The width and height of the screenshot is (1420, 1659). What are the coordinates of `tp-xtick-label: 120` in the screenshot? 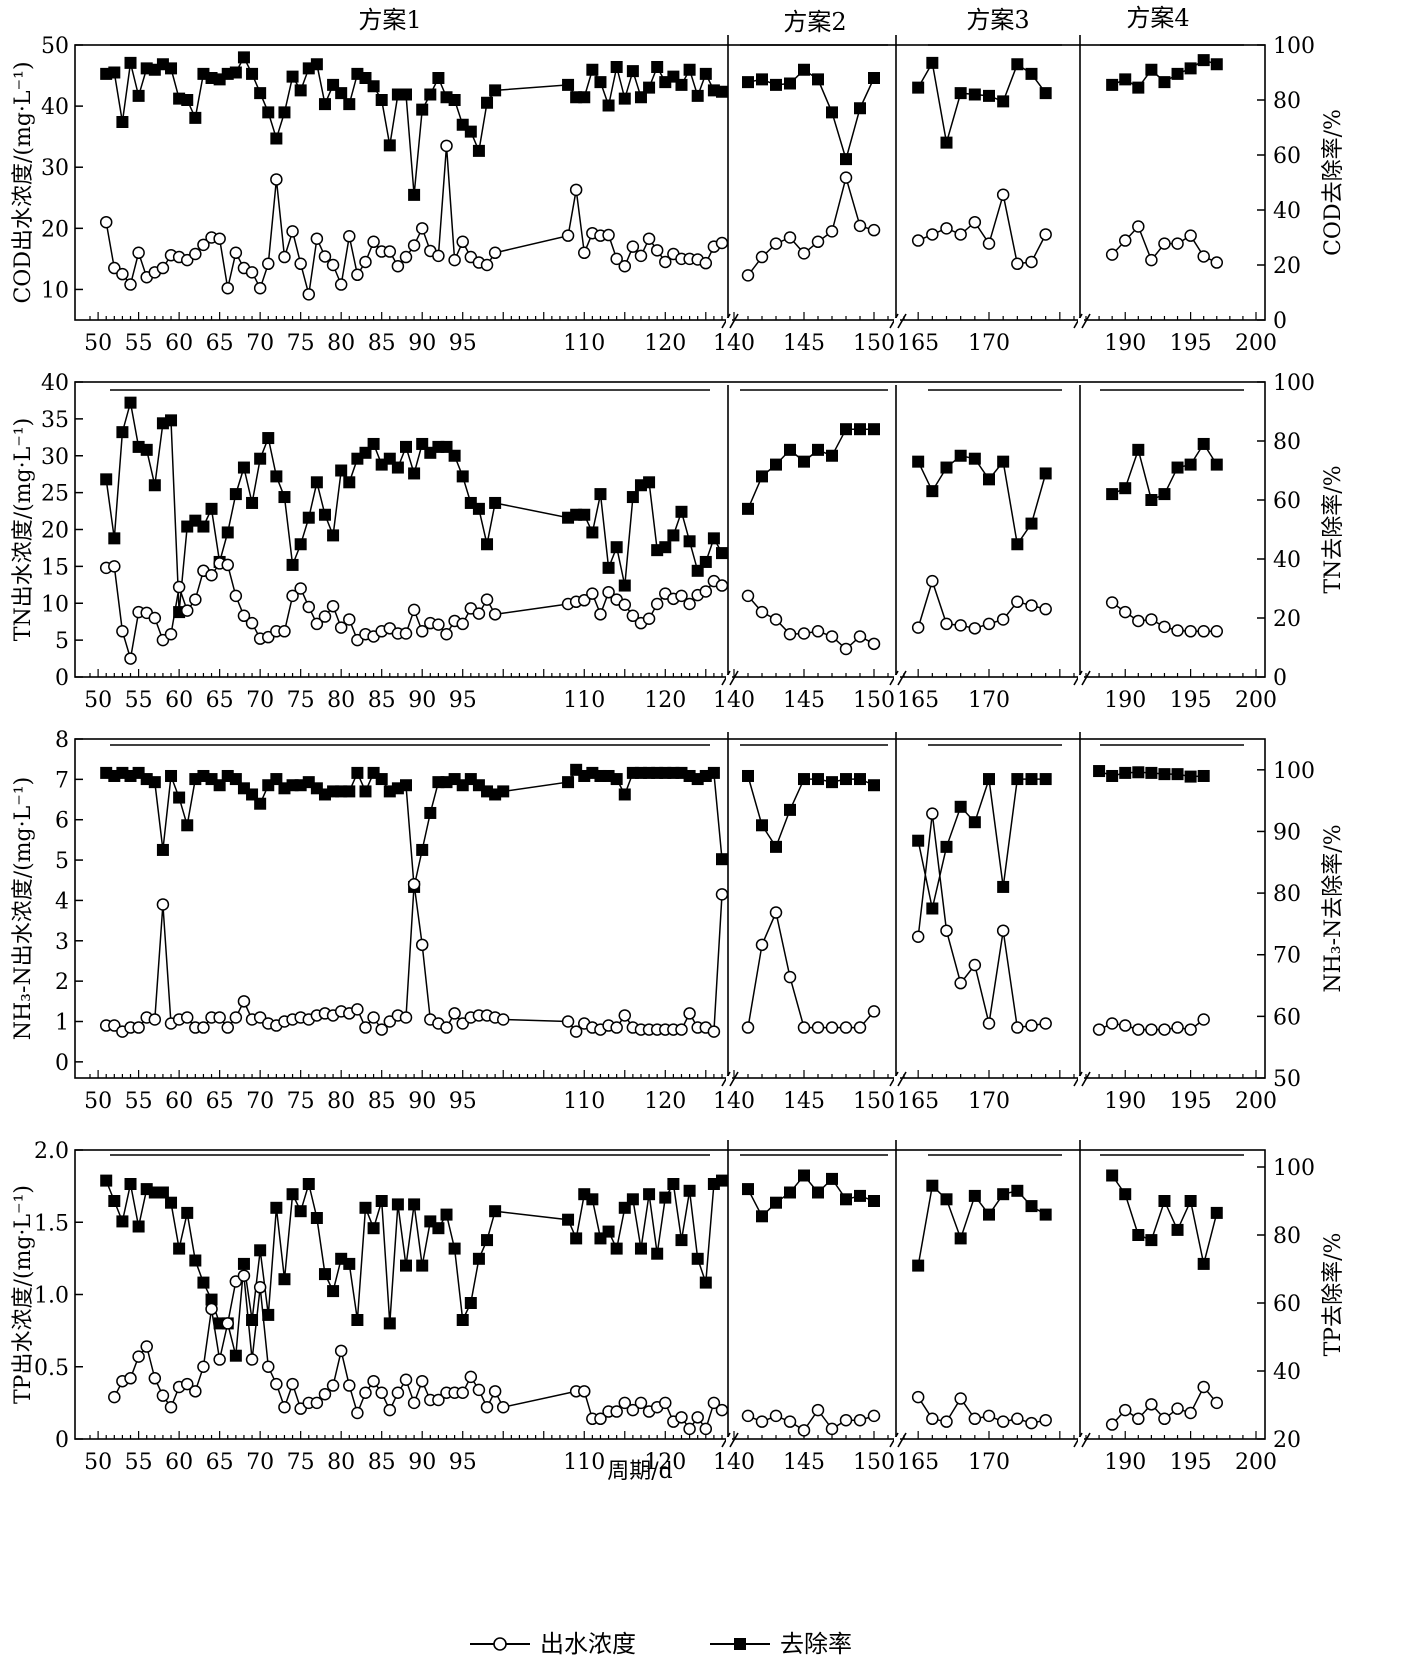 It's located at (665, 1462).